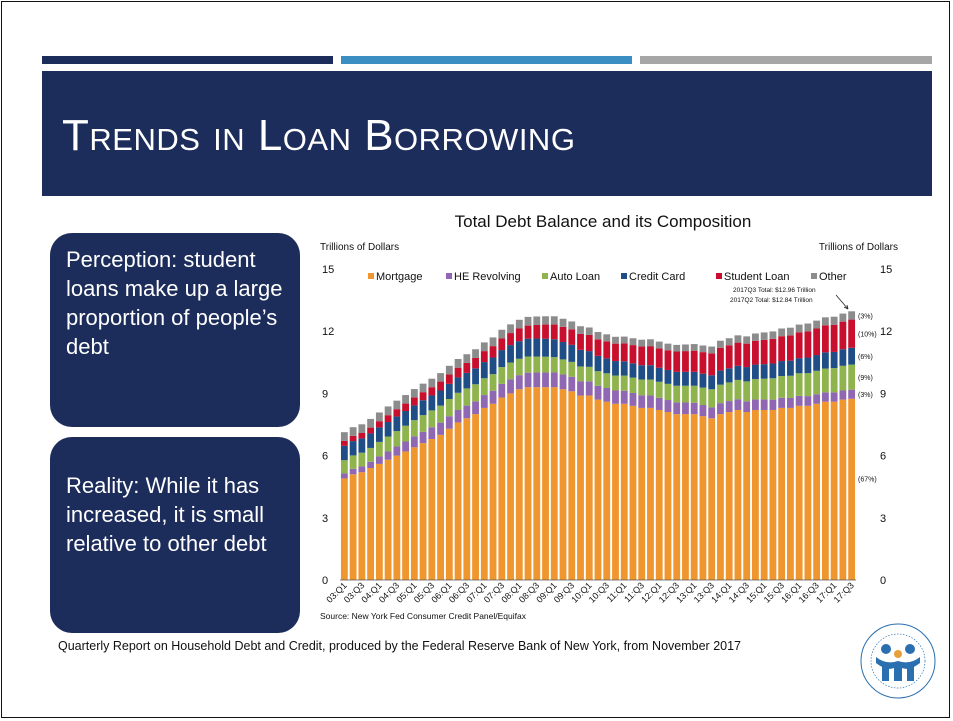 The height and width of the screenshot is (721, 953). What do you see at coordinates (886, 270) in the screenshot?
I see `y-tick-label-right: 15` at bounding box center [886, 270].